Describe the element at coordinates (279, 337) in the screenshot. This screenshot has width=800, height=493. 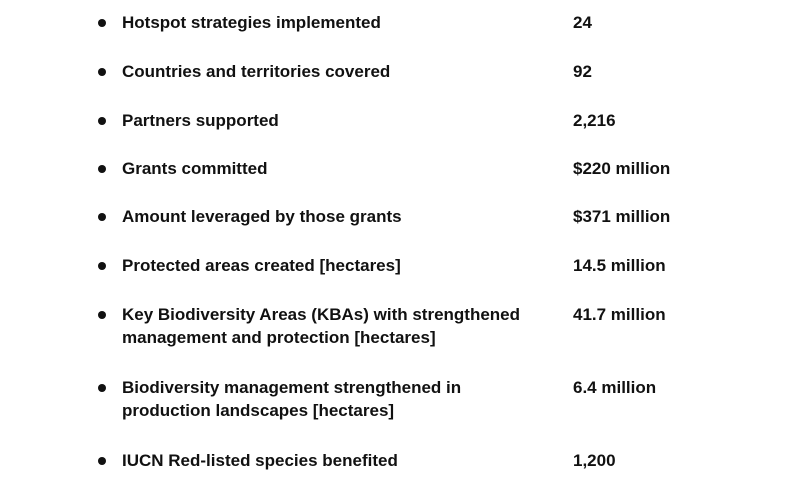
I see `stat-label-line: management and protection [hectares]` at that location.